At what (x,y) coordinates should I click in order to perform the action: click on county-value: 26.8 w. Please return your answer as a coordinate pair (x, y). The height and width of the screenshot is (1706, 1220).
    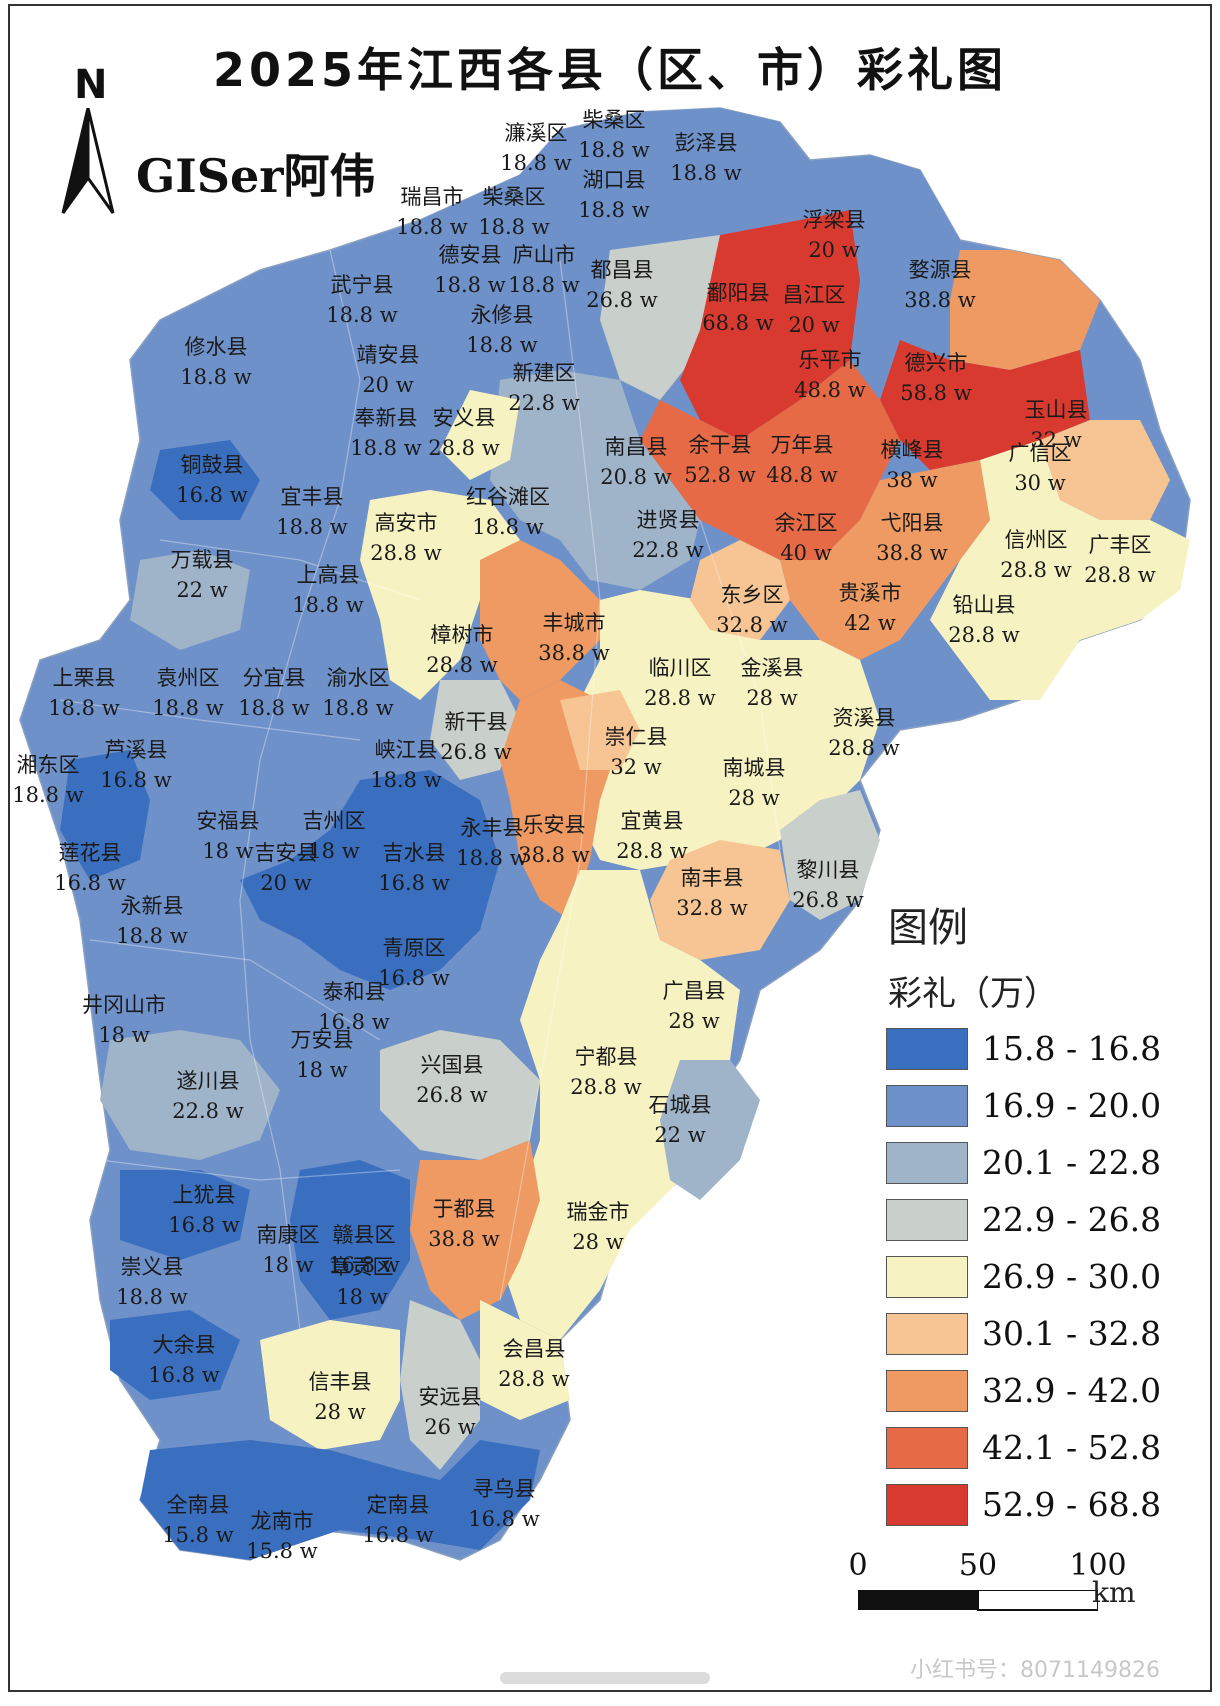
    Looking at the image, I should click on (828, 900).